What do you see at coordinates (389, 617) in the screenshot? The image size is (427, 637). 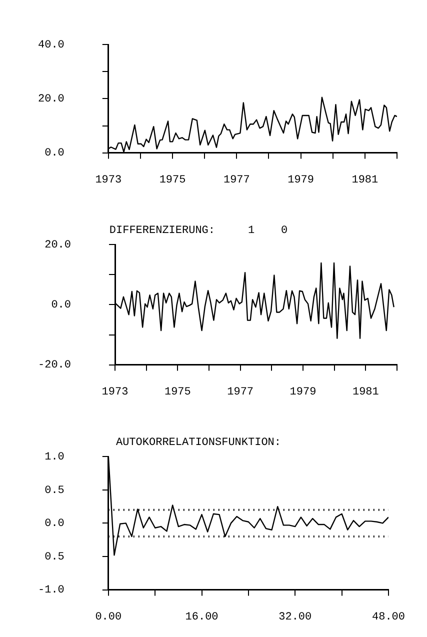 I see `x-tick-label: 48.00` at bounding box center [389, 617].